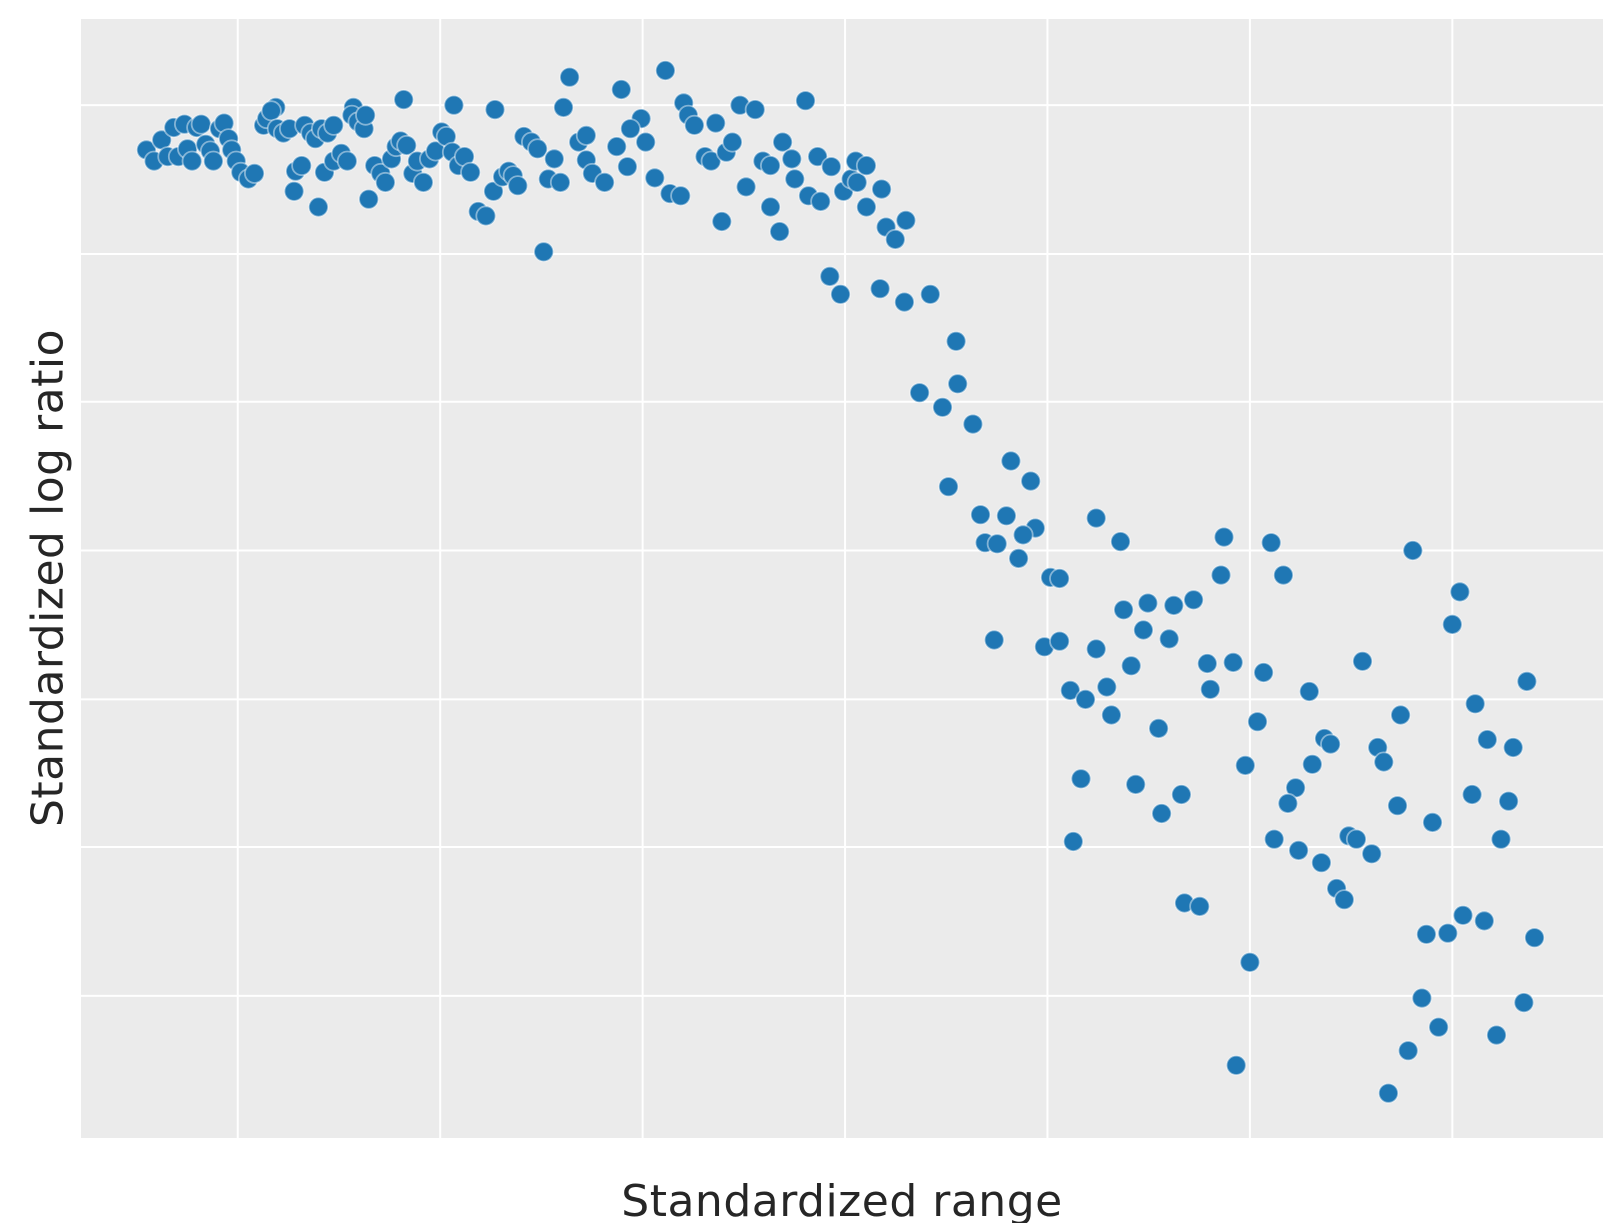  Describe the element at coordinates (48, 578) in the screenshot. I see `y-axis-label: Standardized log ratio` at that location.